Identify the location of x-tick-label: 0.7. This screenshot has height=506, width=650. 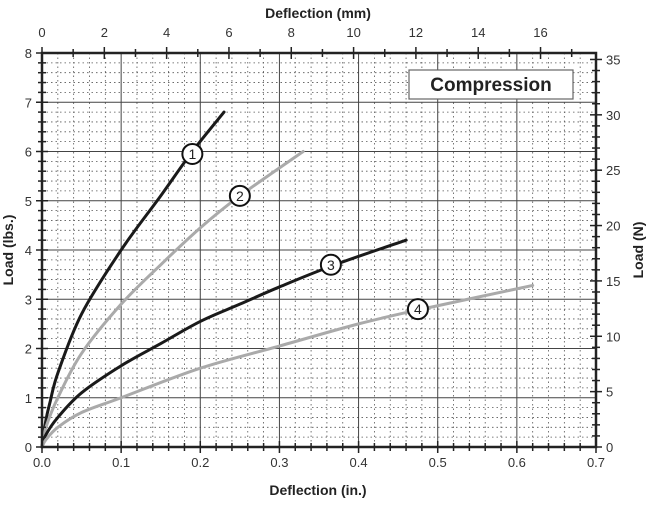
(596, 462).